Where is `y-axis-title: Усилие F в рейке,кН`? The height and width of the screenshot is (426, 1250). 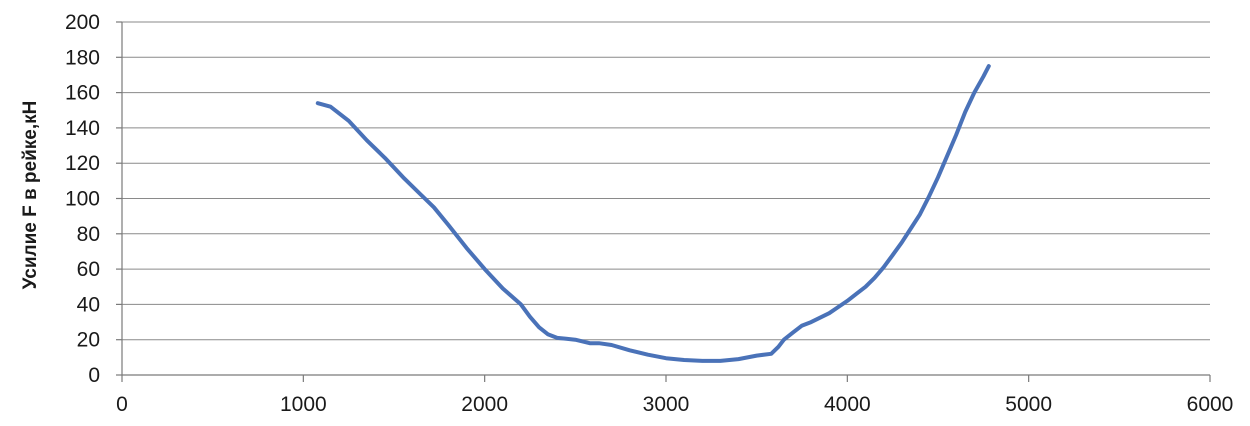
y-axis-title: Усилие F в рейке,кН is located at coordinates (30, 195).